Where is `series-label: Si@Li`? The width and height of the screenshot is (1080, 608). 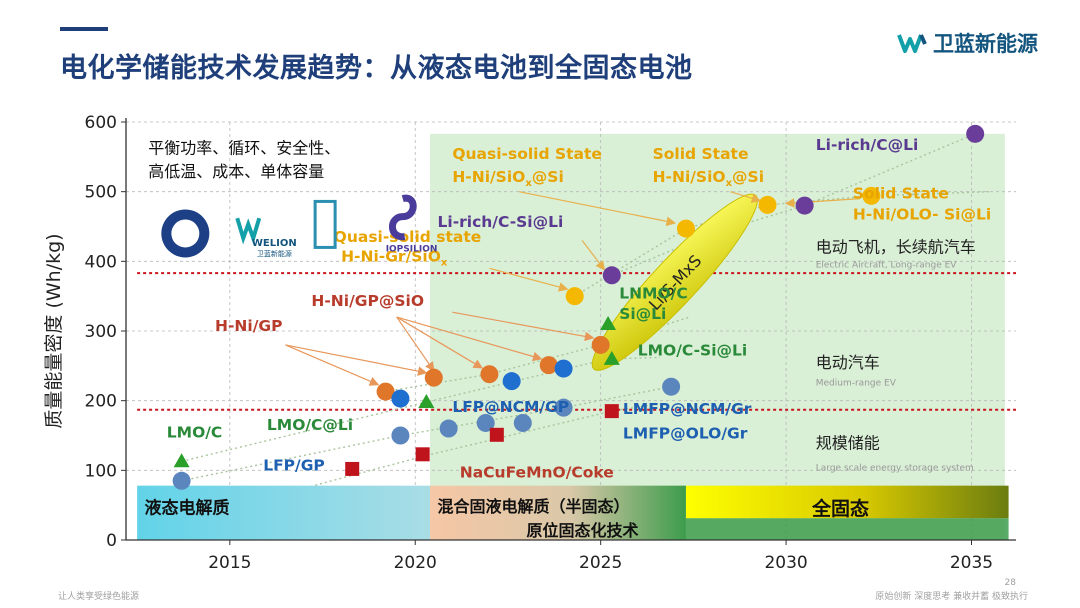 series-label: Si@Li is located at coordinates (642, 314).